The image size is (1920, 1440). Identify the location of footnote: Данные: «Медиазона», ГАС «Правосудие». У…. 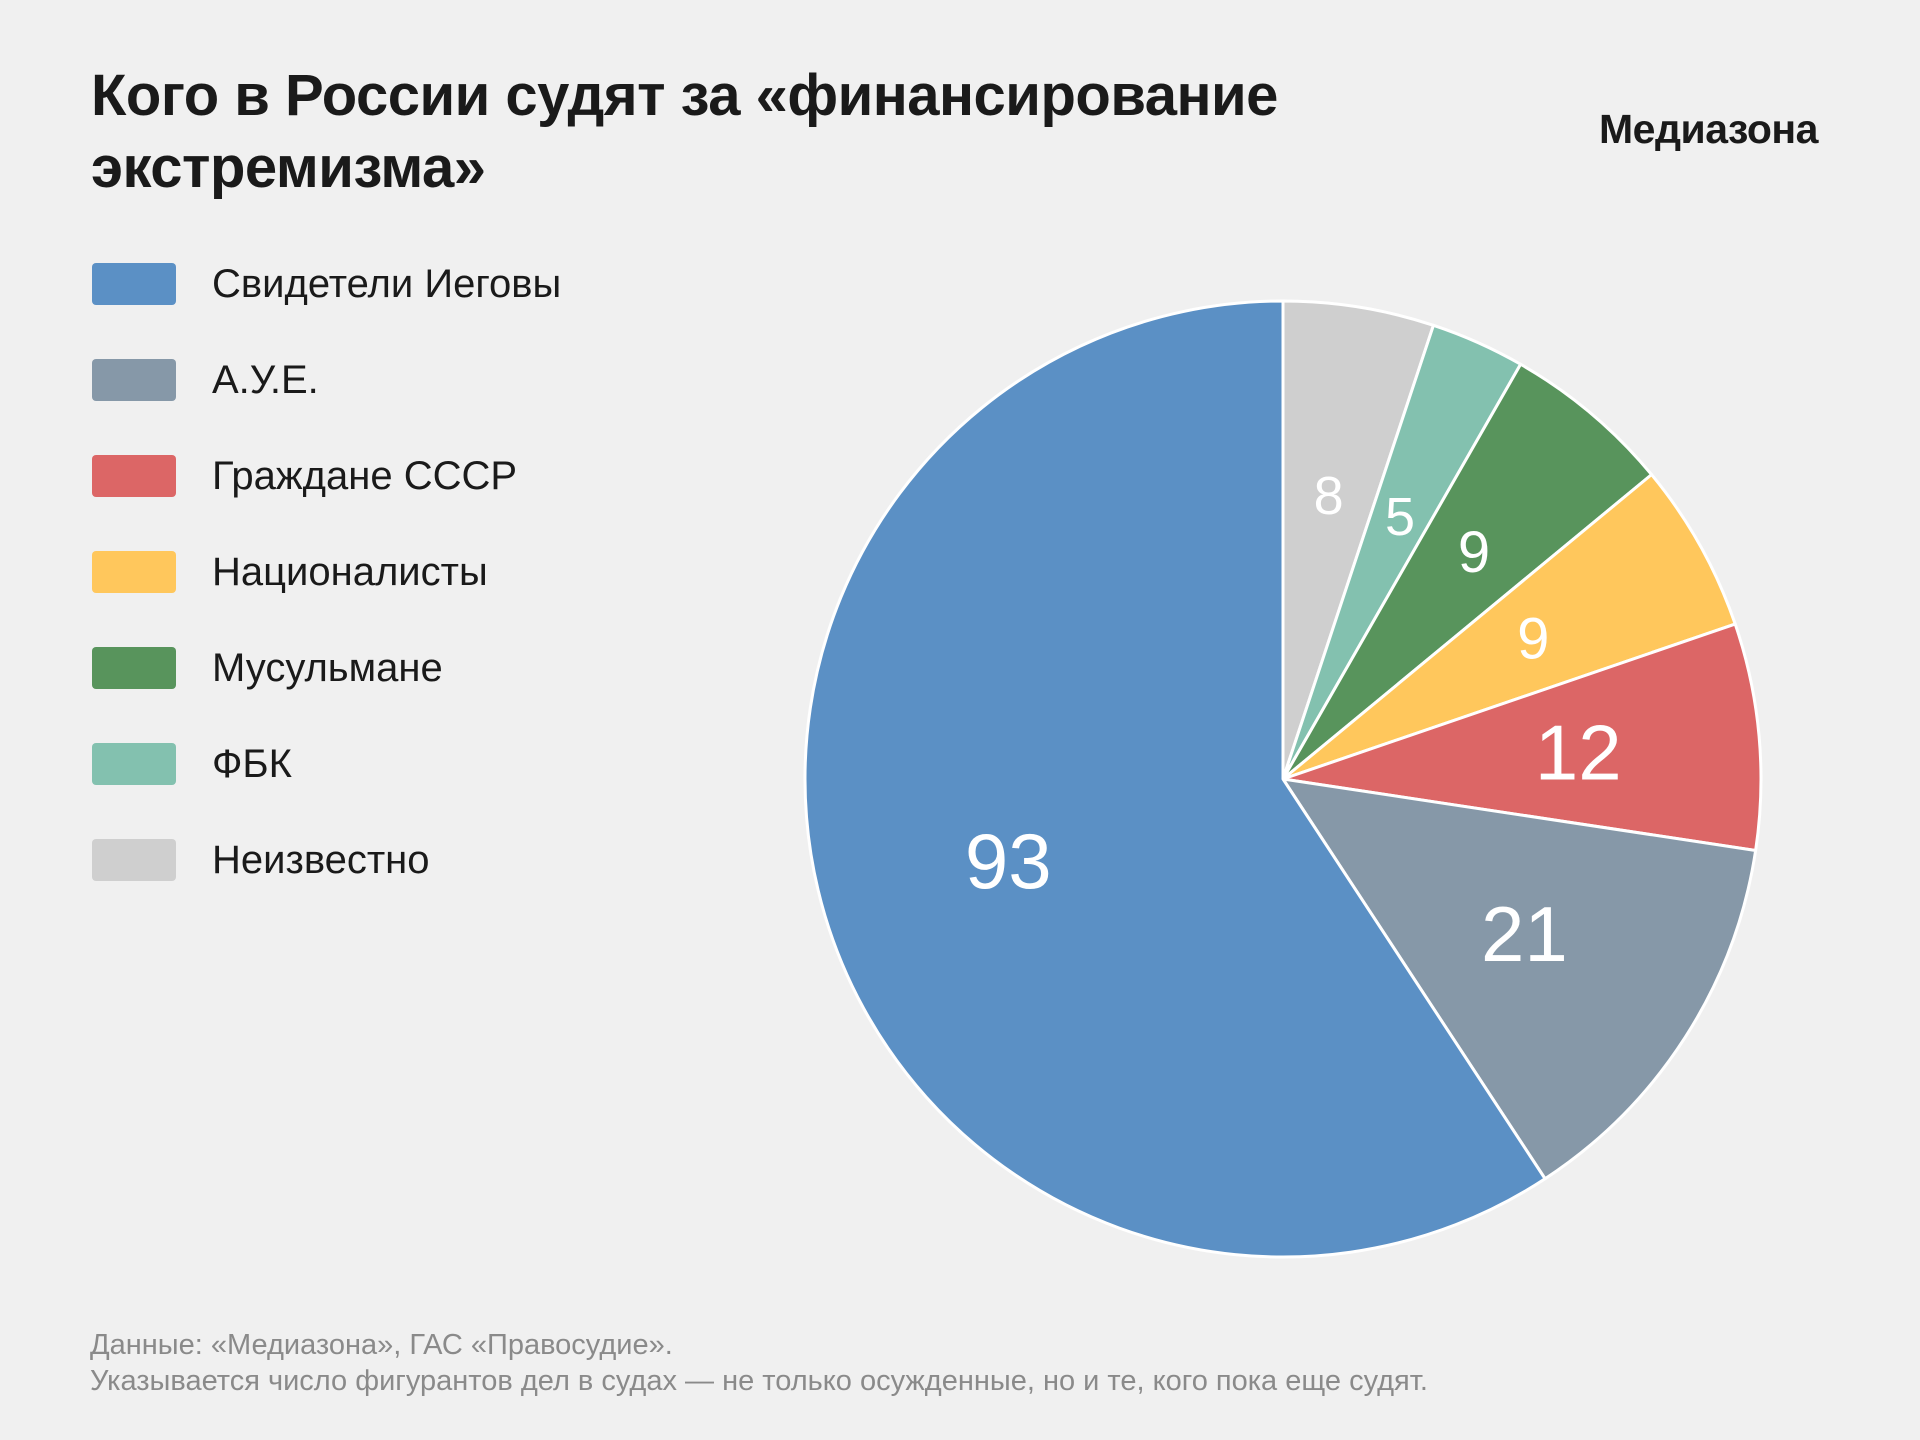
(759, 1363).